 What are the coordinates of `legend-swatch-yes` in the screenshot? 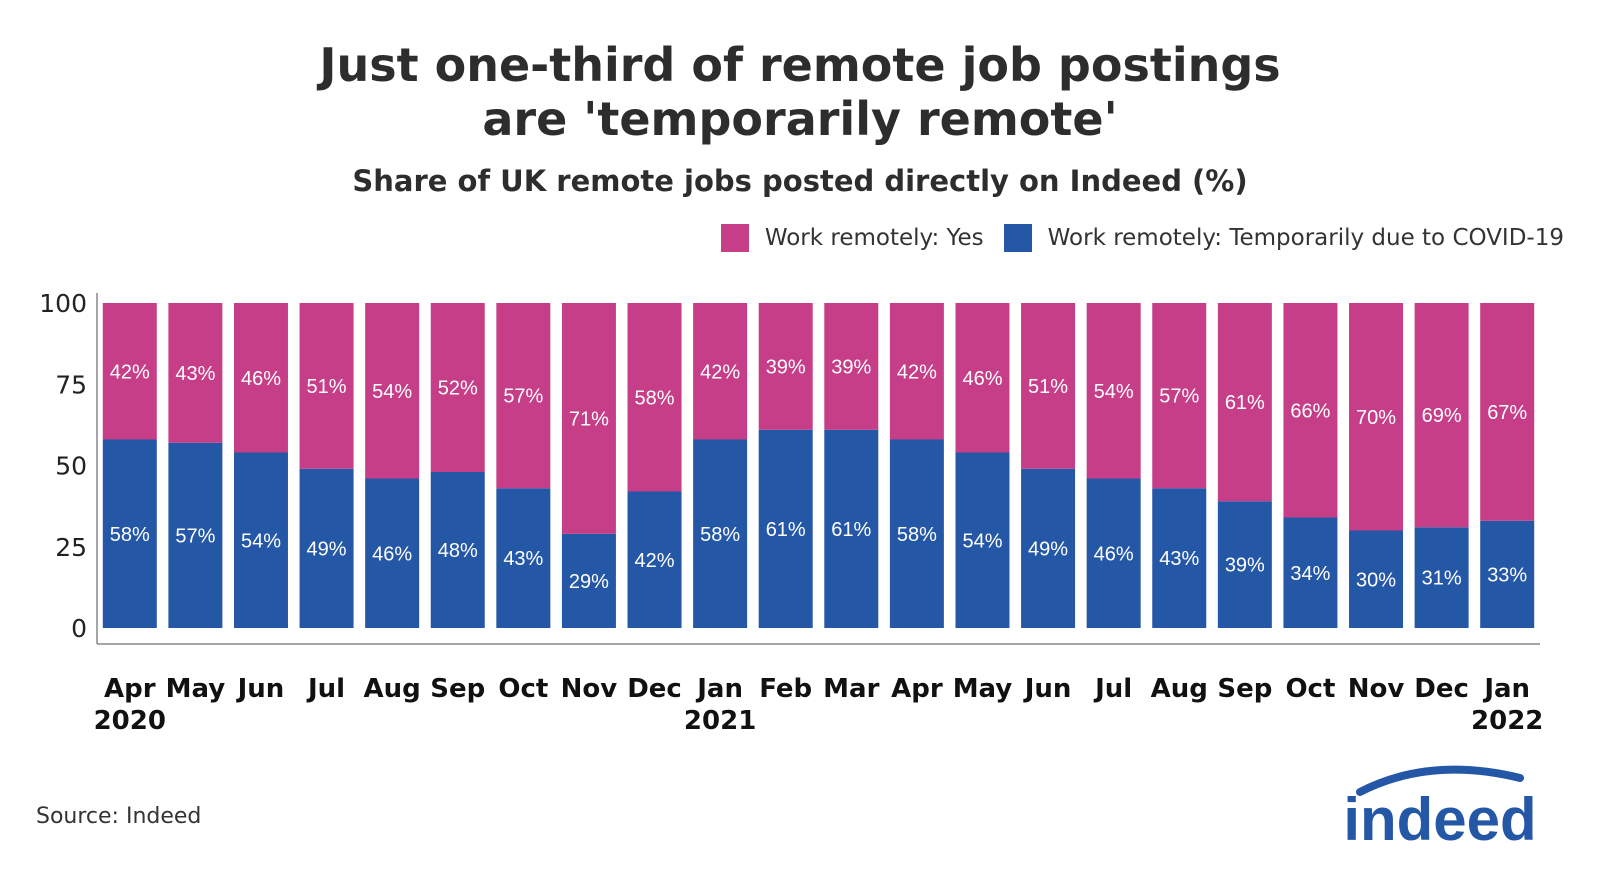 It's located at (734, 238).